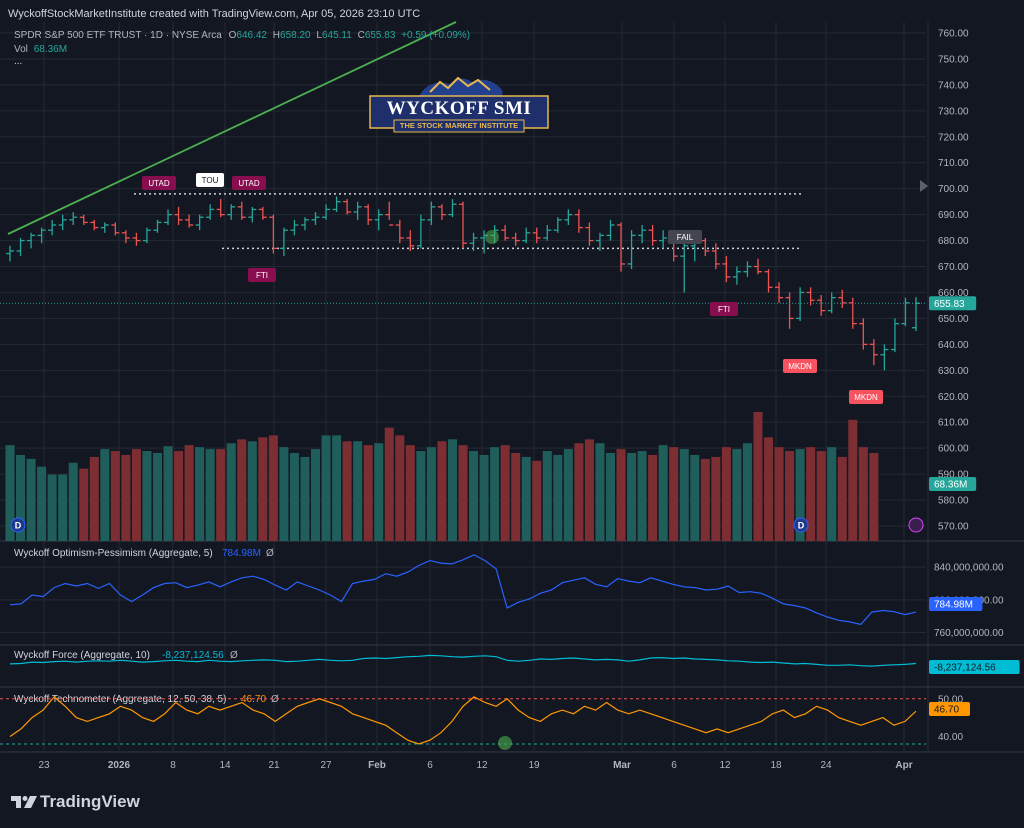 The height and width of the screenshot is (828, 1024). I want to click on price-tick-label: 620.00, so click(953, 397).